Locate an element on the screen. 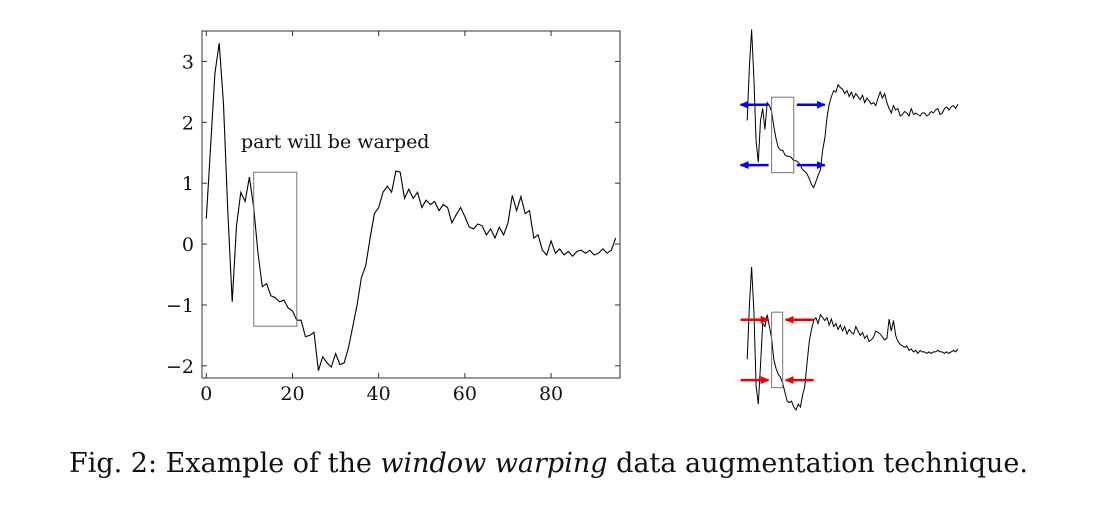 This screenshot has width=1097, height=508. caption-emphasis: window warping is located at coordinates (494, 463).